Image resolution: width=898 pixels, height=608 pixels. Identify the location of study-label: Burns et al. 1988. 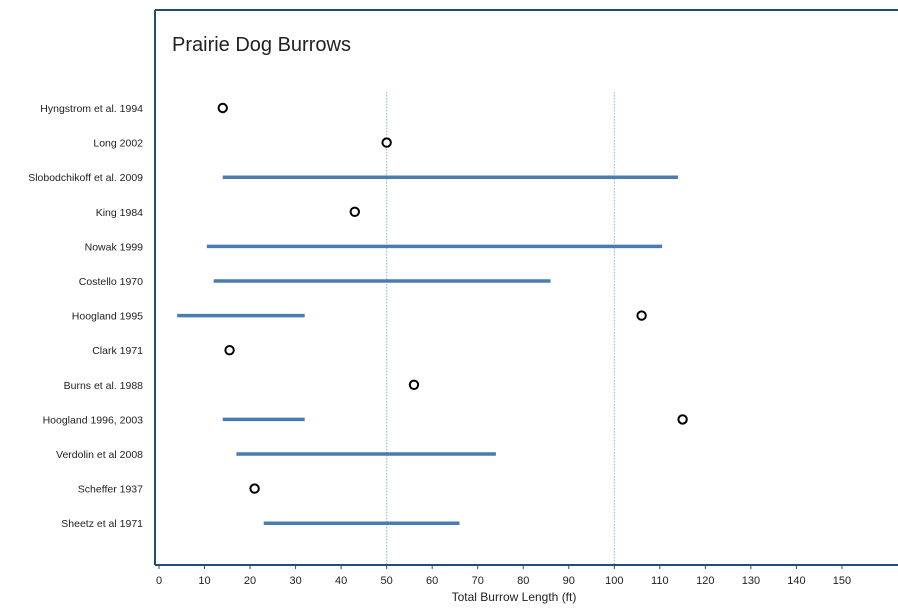
(104, 386).